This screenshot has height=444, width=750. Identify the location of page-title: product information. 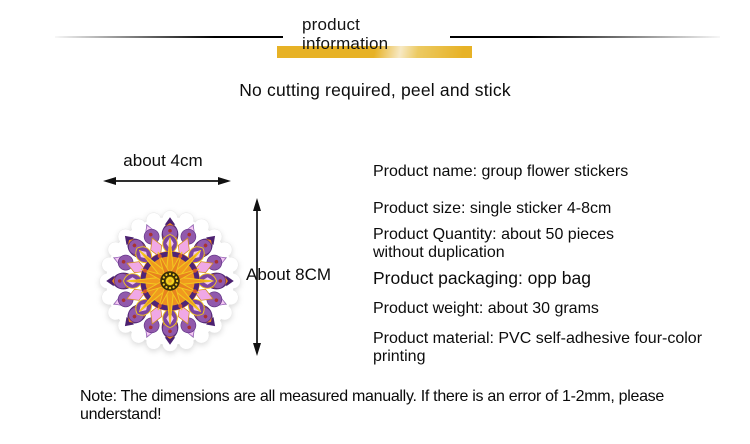
(345, 34).